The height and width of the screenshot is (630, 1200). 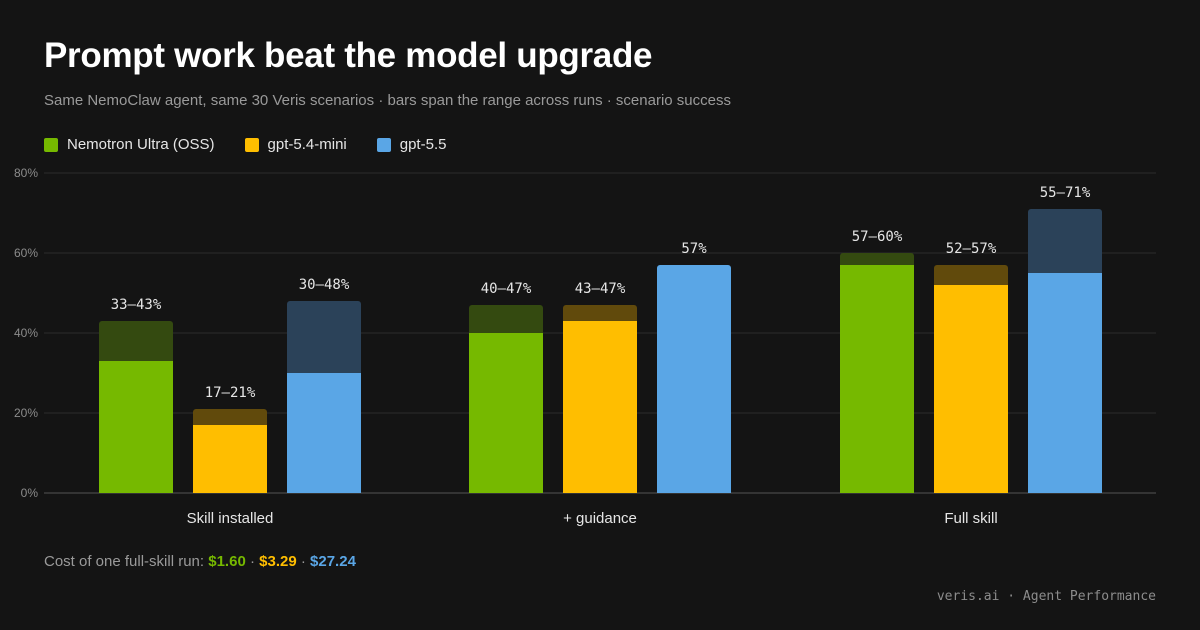 What do you see at coordinates (230, 393) in the screenshot?
I see `bar-value-label: 17–21%` at bounding box center [230, 393].